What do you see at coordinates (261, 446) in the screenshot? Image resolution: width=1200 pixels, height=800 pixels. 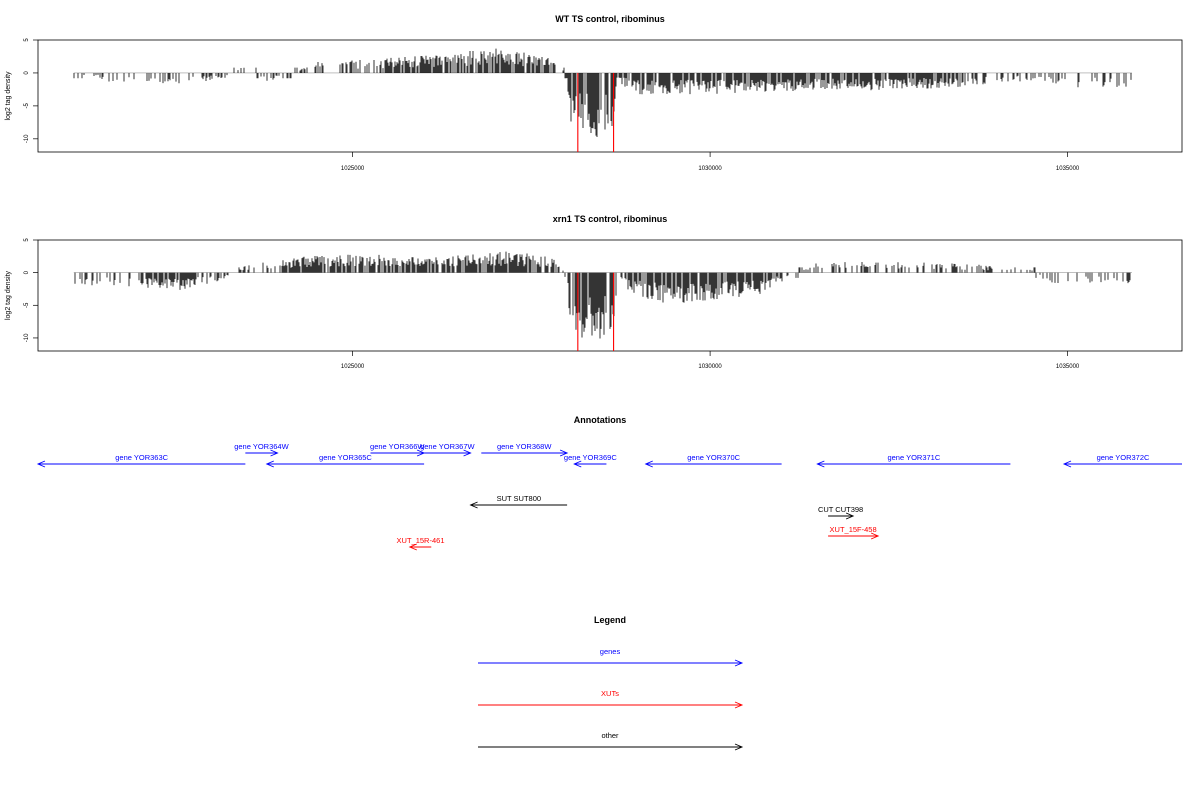 I see `feature-label: gene YOR364W` at bounding box center [261, 446].